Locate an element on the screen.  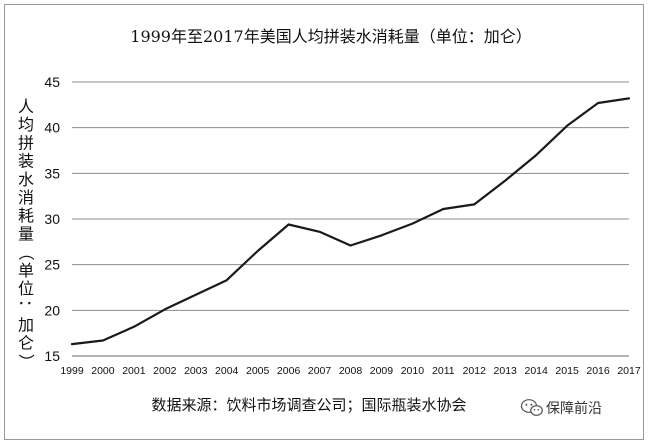
y-axis-label-char: 量 is located at coordinates (26, 233).